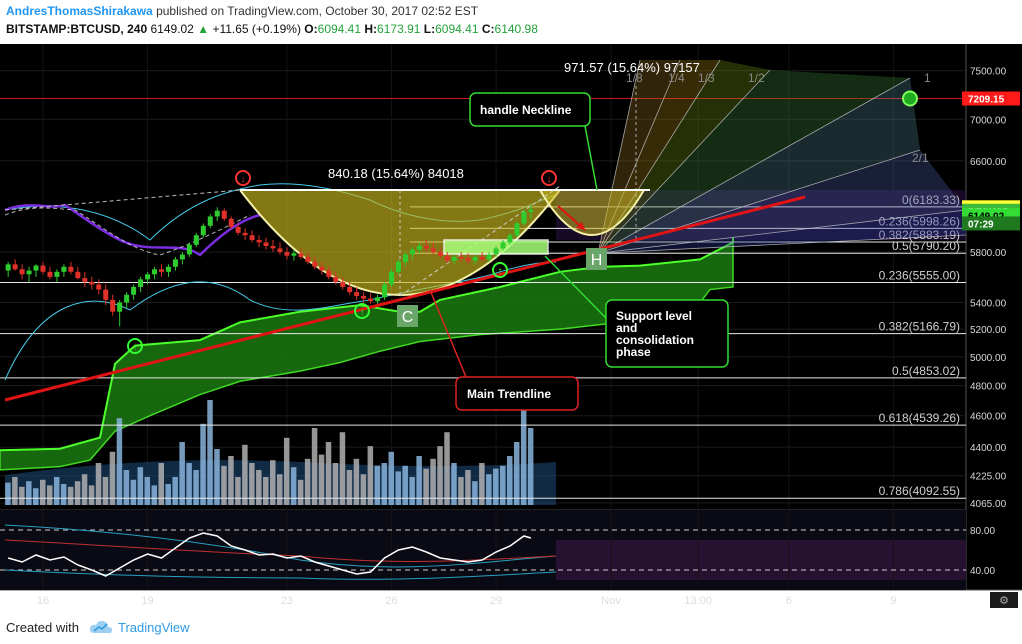 The height and width of the screenshot is (644, 1022). Describe the element at coordinates (43, 601) in the screenshot. I see `time-tick-label: 16` at that location.